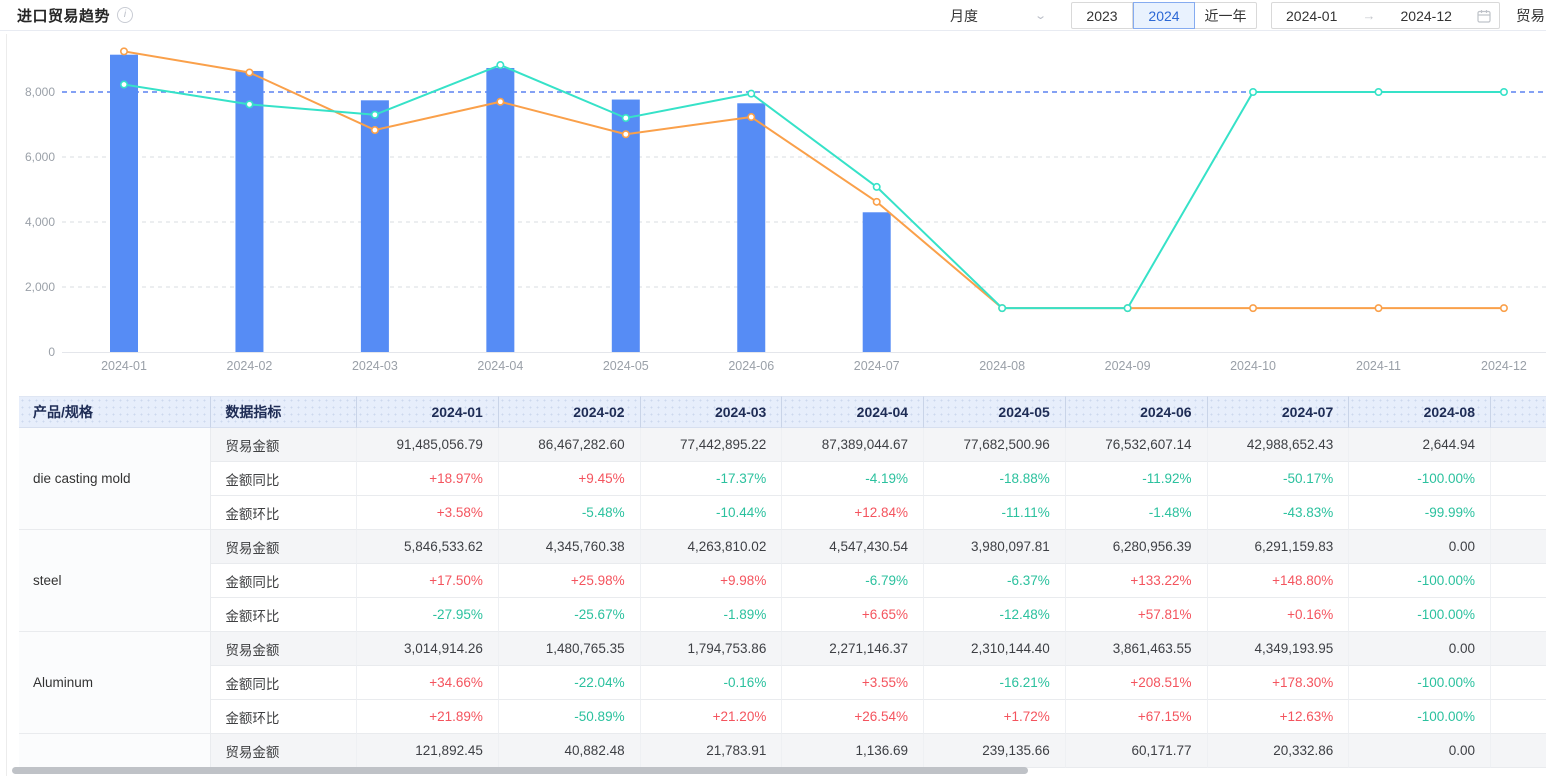 The height and width of the screenshot is (776, 1546). What do you see at coordinates (1420, 513) in the screenshot?
I see `mom-value-cell: -99.99%` at bounding box center [1420, 513].